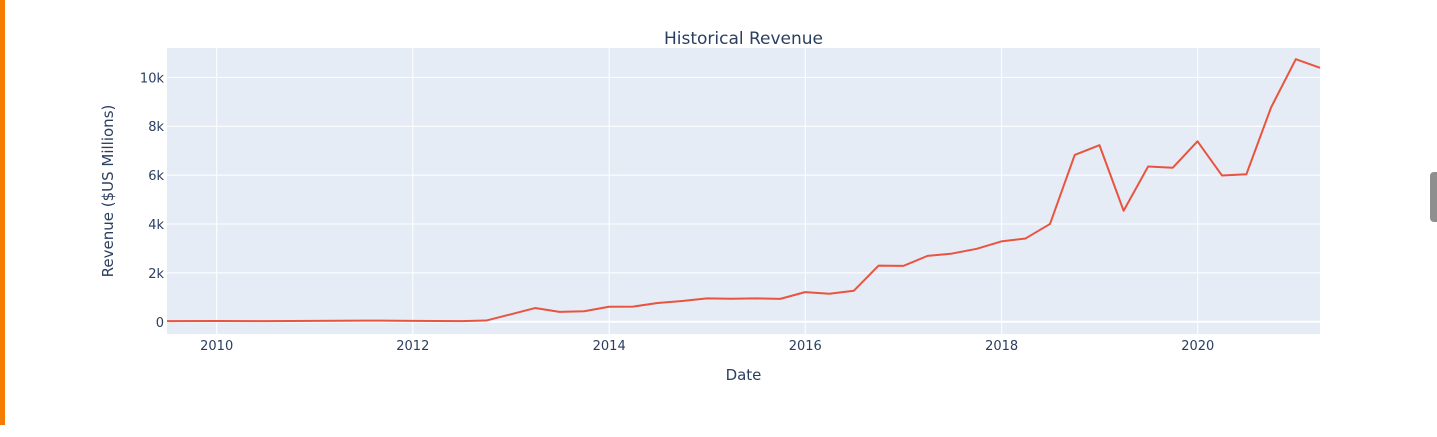 Image resolution: width=1437 pixels, height=437 pixels. I want to click on chart-title: Historical Revenue, so click(743, 39).